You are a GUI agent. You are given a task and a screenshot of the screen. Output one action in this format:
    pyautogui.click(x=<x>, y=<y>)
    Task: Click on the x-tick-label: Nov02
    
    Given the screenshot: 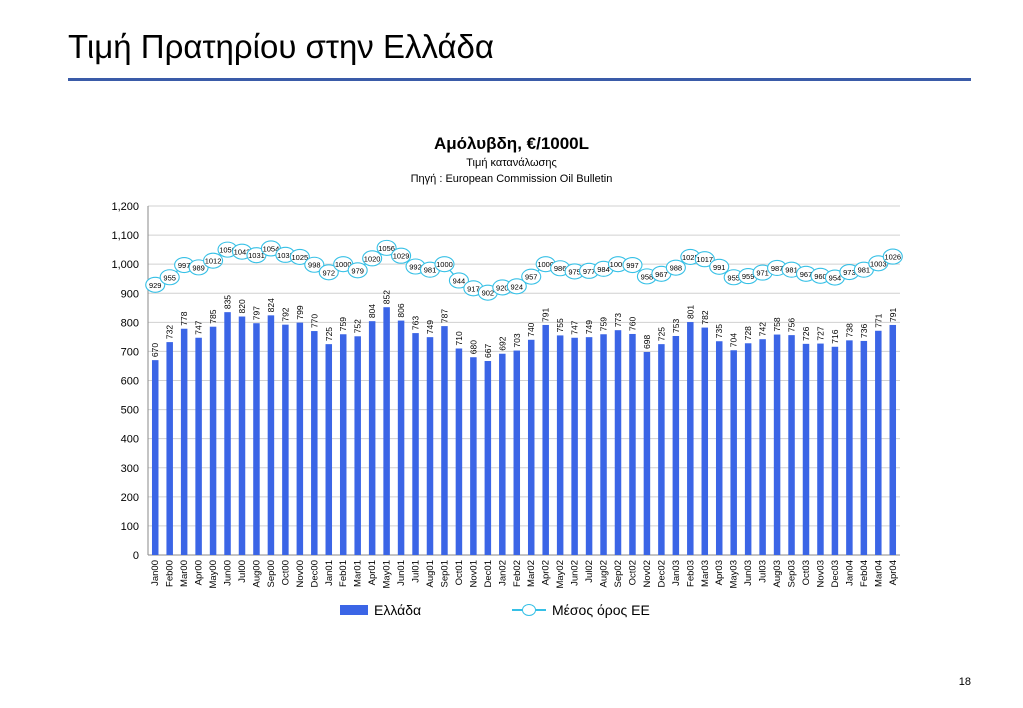 What is the action you would take?
    pyautogui.click(x=647, y=573)
    